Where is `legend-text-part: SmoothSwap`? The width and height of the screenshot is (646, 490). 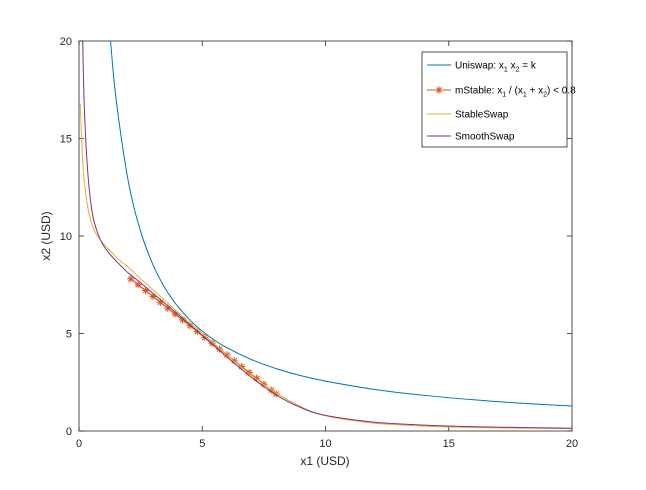 legend-text-part: SmoothSwap is located at coordinates (485, 137).